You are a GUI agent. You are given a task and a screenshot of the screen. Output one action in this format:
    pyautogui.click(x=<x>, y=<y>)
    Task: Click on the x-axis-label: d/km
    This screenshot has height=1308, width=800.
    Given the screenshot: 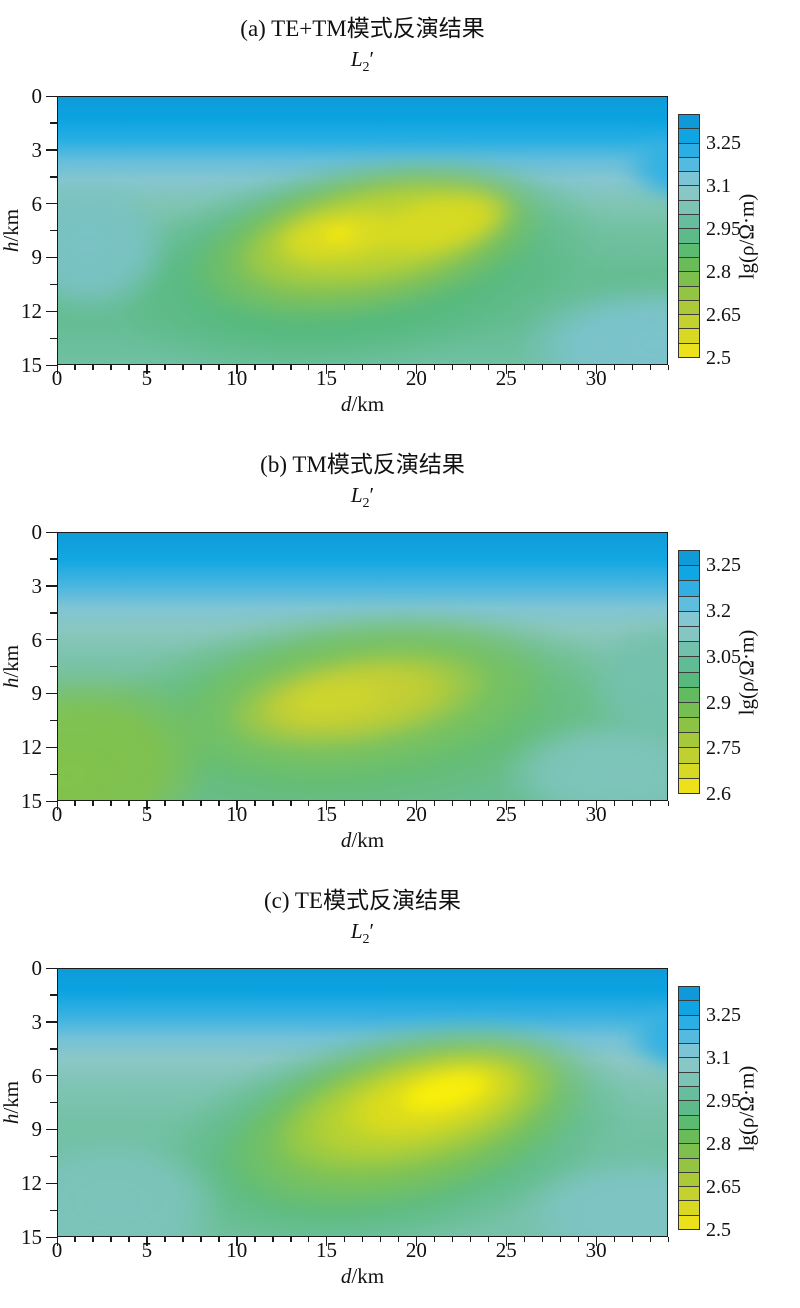 What is the action you would take?
    pyautogui.click(x=362, y=842)
    